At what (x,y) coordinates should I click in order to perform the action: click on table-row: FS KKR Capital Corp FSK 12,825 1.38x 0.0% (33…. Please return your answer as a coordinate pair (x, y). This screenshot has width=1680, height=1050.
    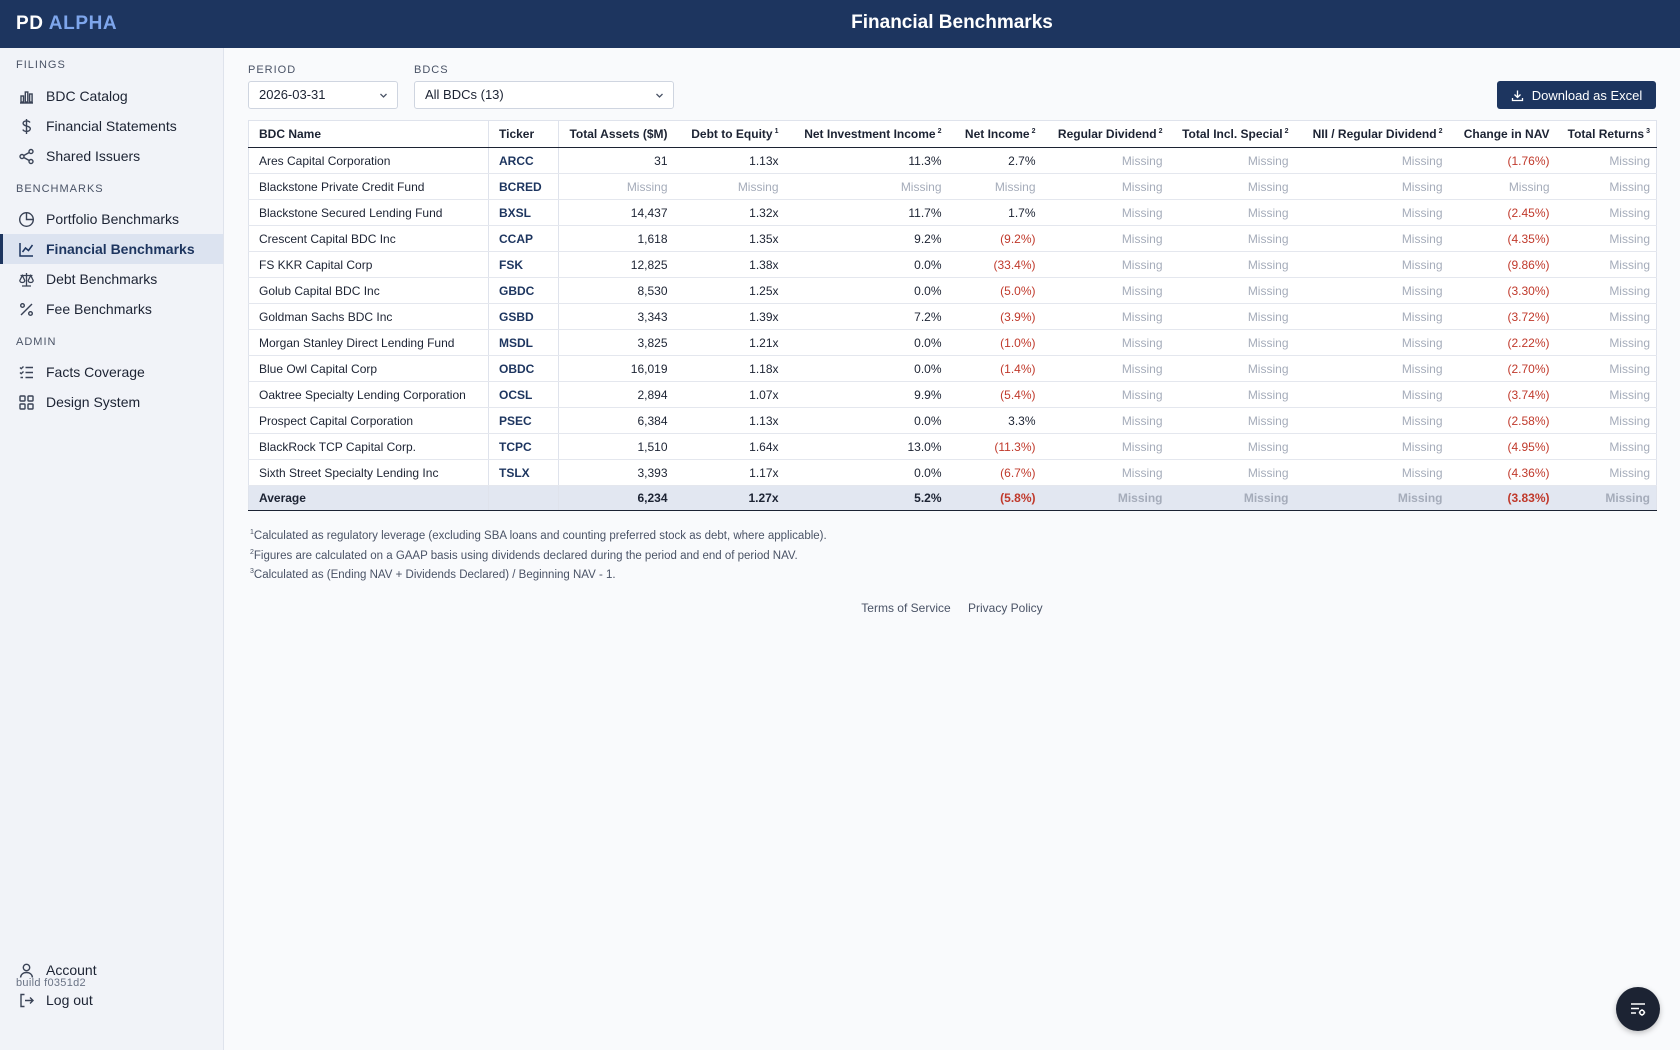
    Looking at the image, I should click on (952, 264).